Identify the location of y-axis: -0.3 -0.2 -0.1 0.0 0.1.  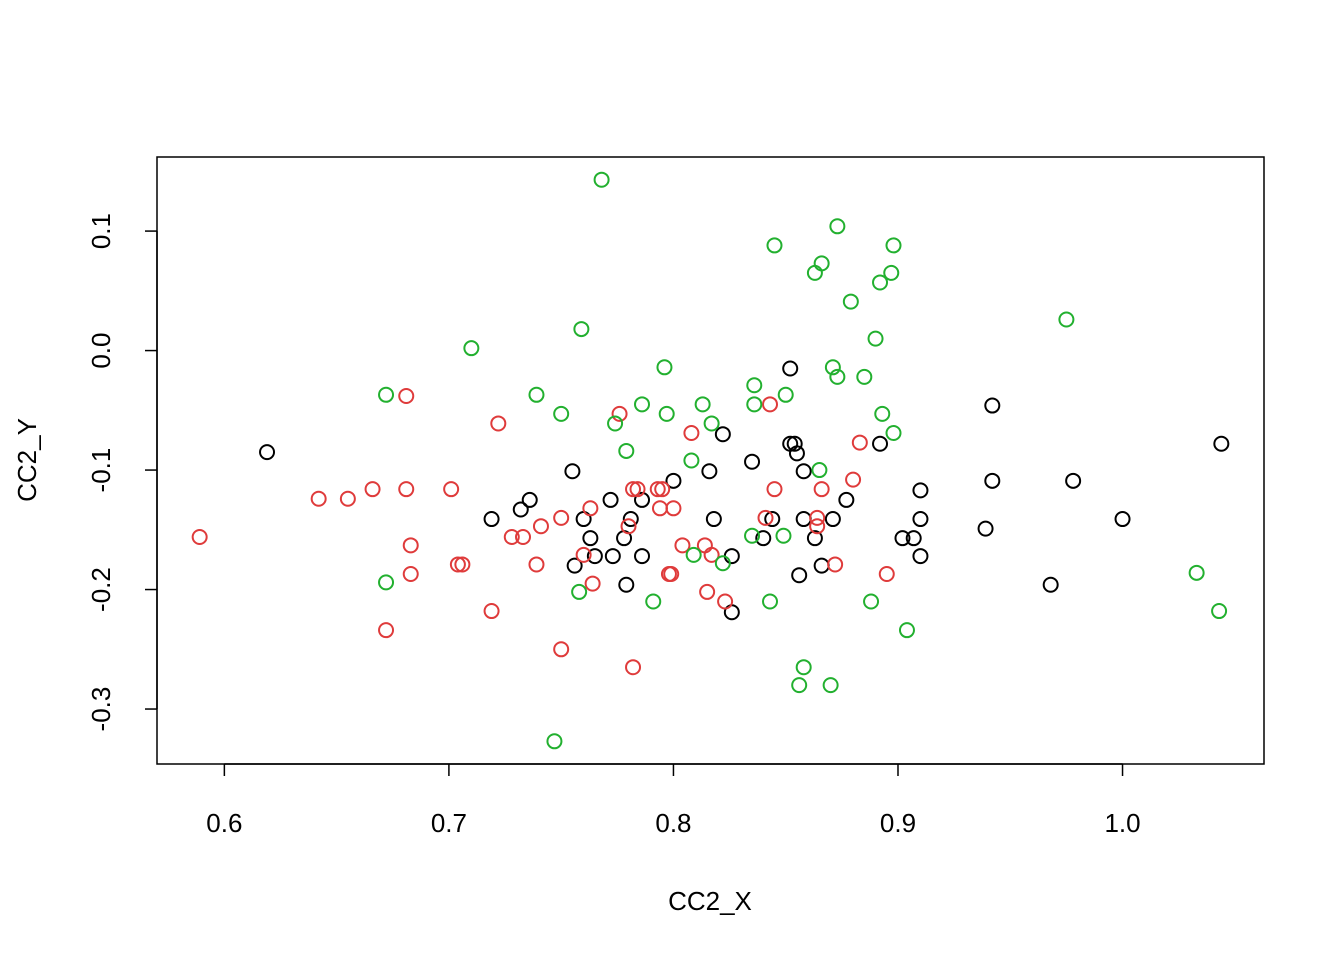
(122, 472).